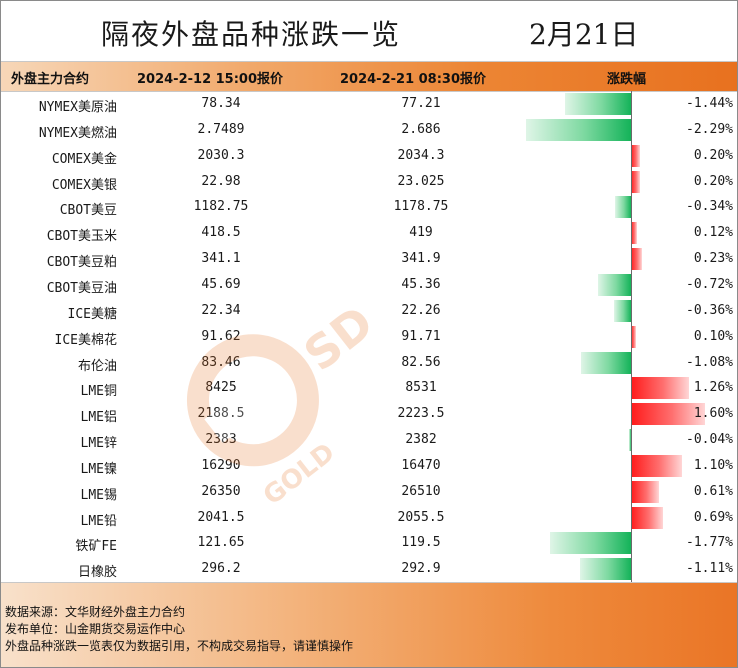 The height and width of the screenshot is (668, 738). What do you see at coordinates (221, 103) in the screenshot?
I see `price-before: 78.34` at bounding box center [221, 103].